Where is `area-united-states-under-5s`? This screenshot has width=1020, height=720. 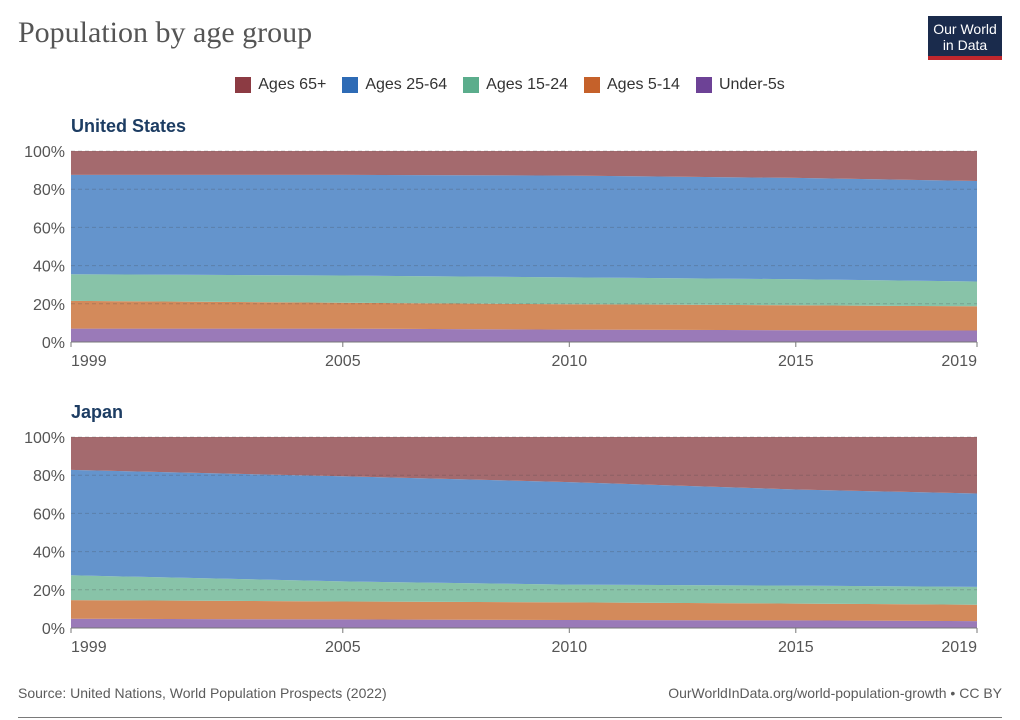
area-united-states-under-5s is located at coordinates (524, 335).